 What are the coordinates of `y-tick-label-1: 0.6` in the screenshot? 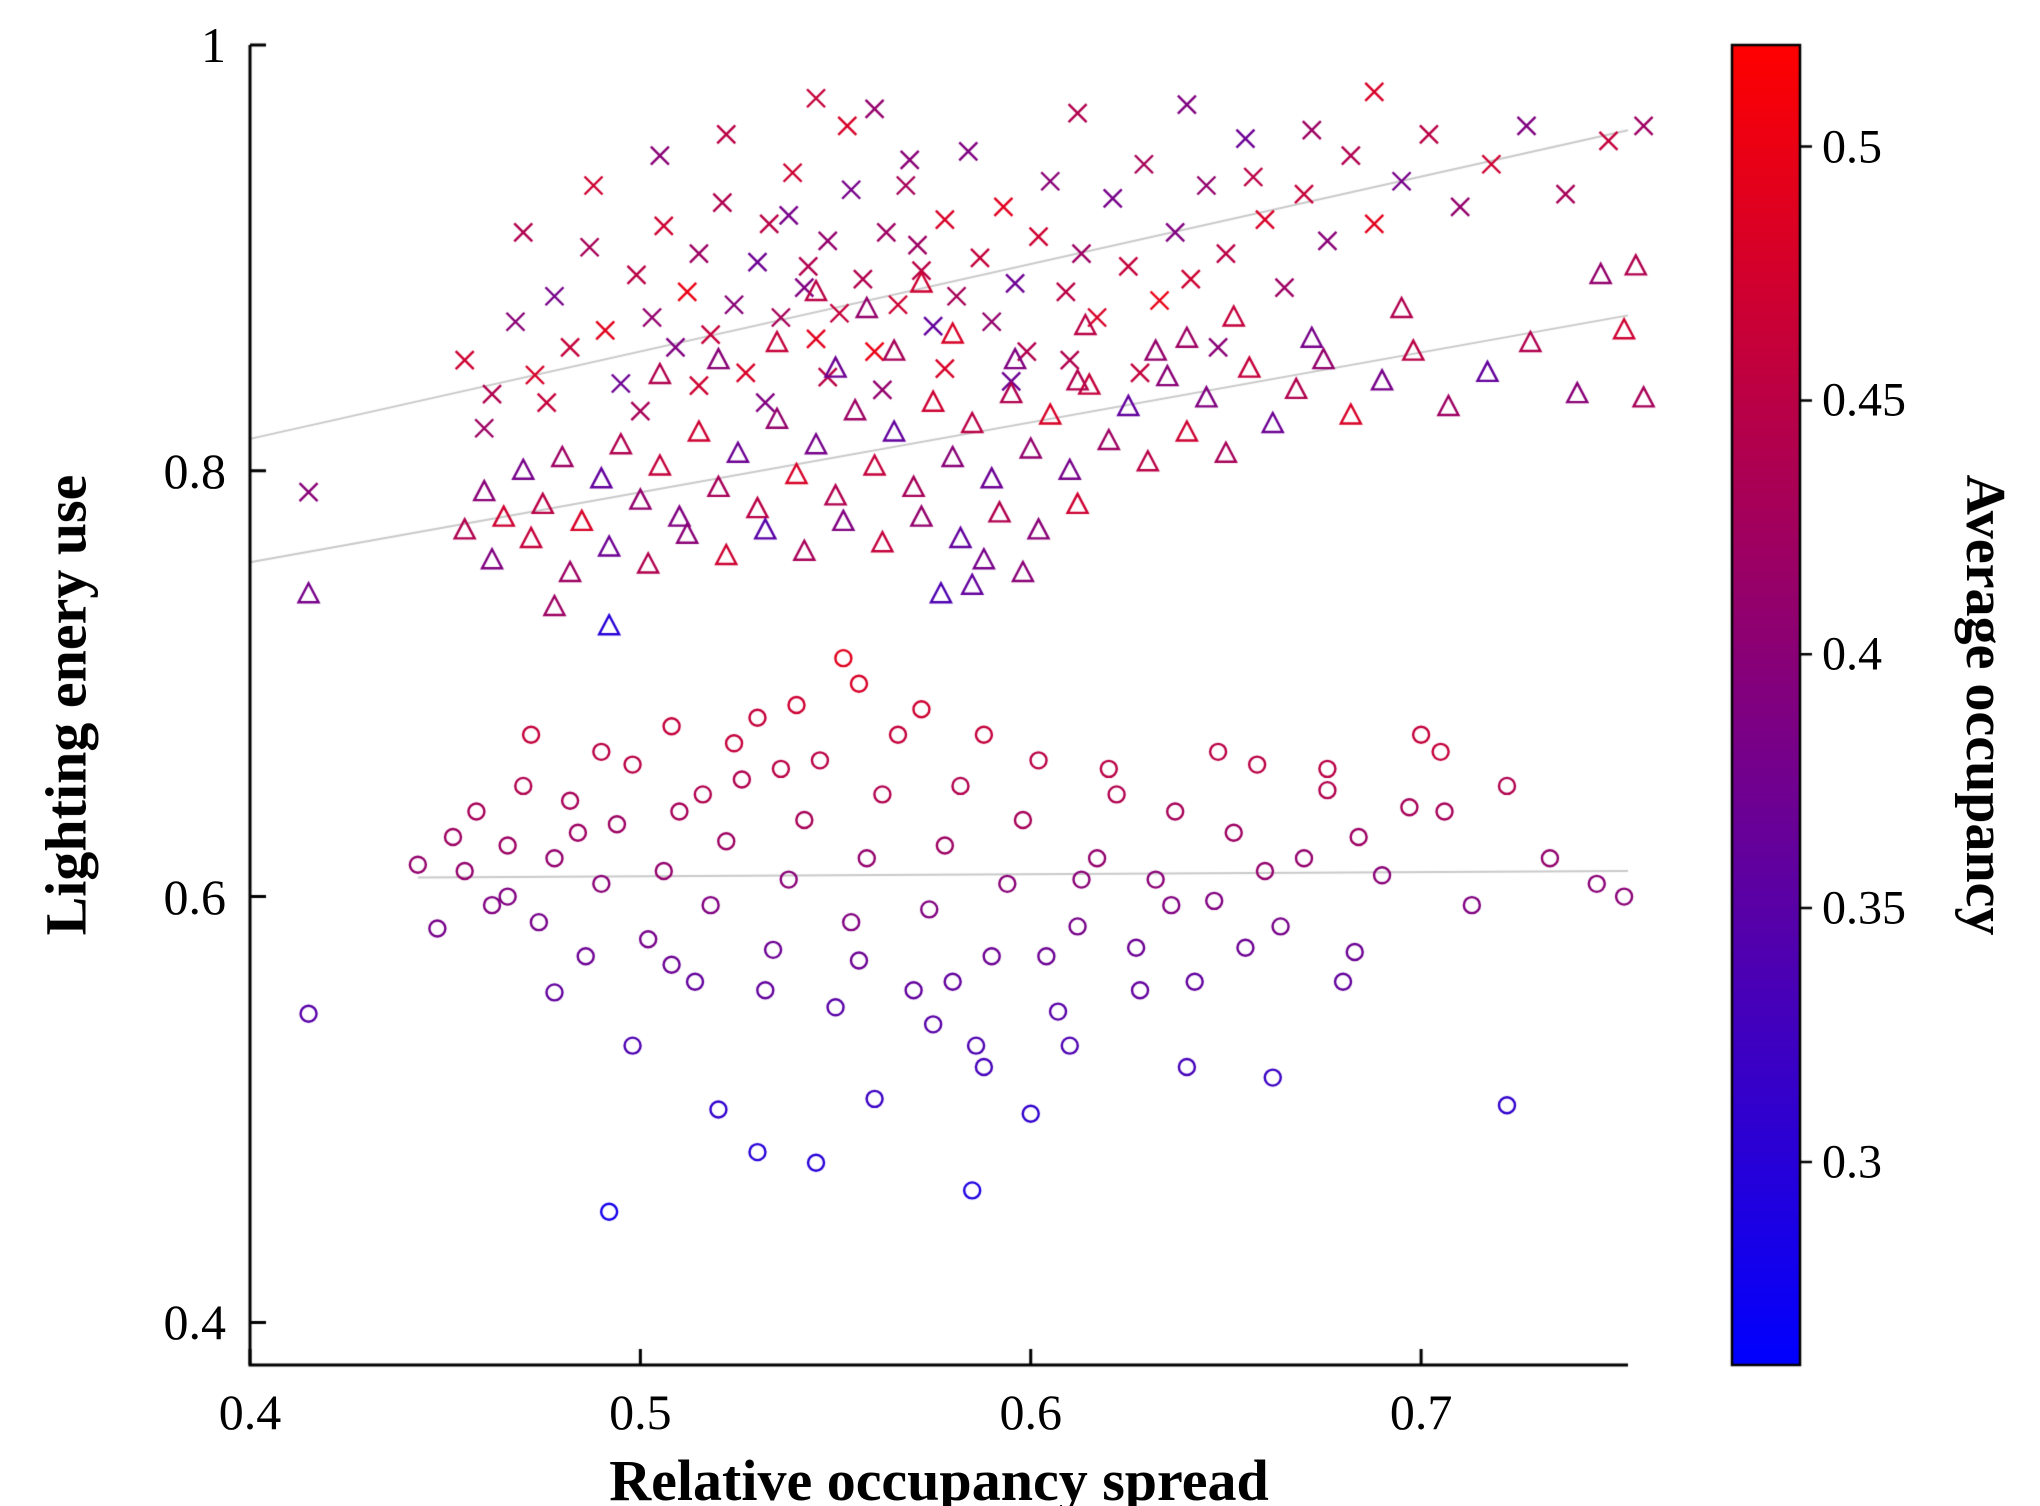 It's located at (195, 896).